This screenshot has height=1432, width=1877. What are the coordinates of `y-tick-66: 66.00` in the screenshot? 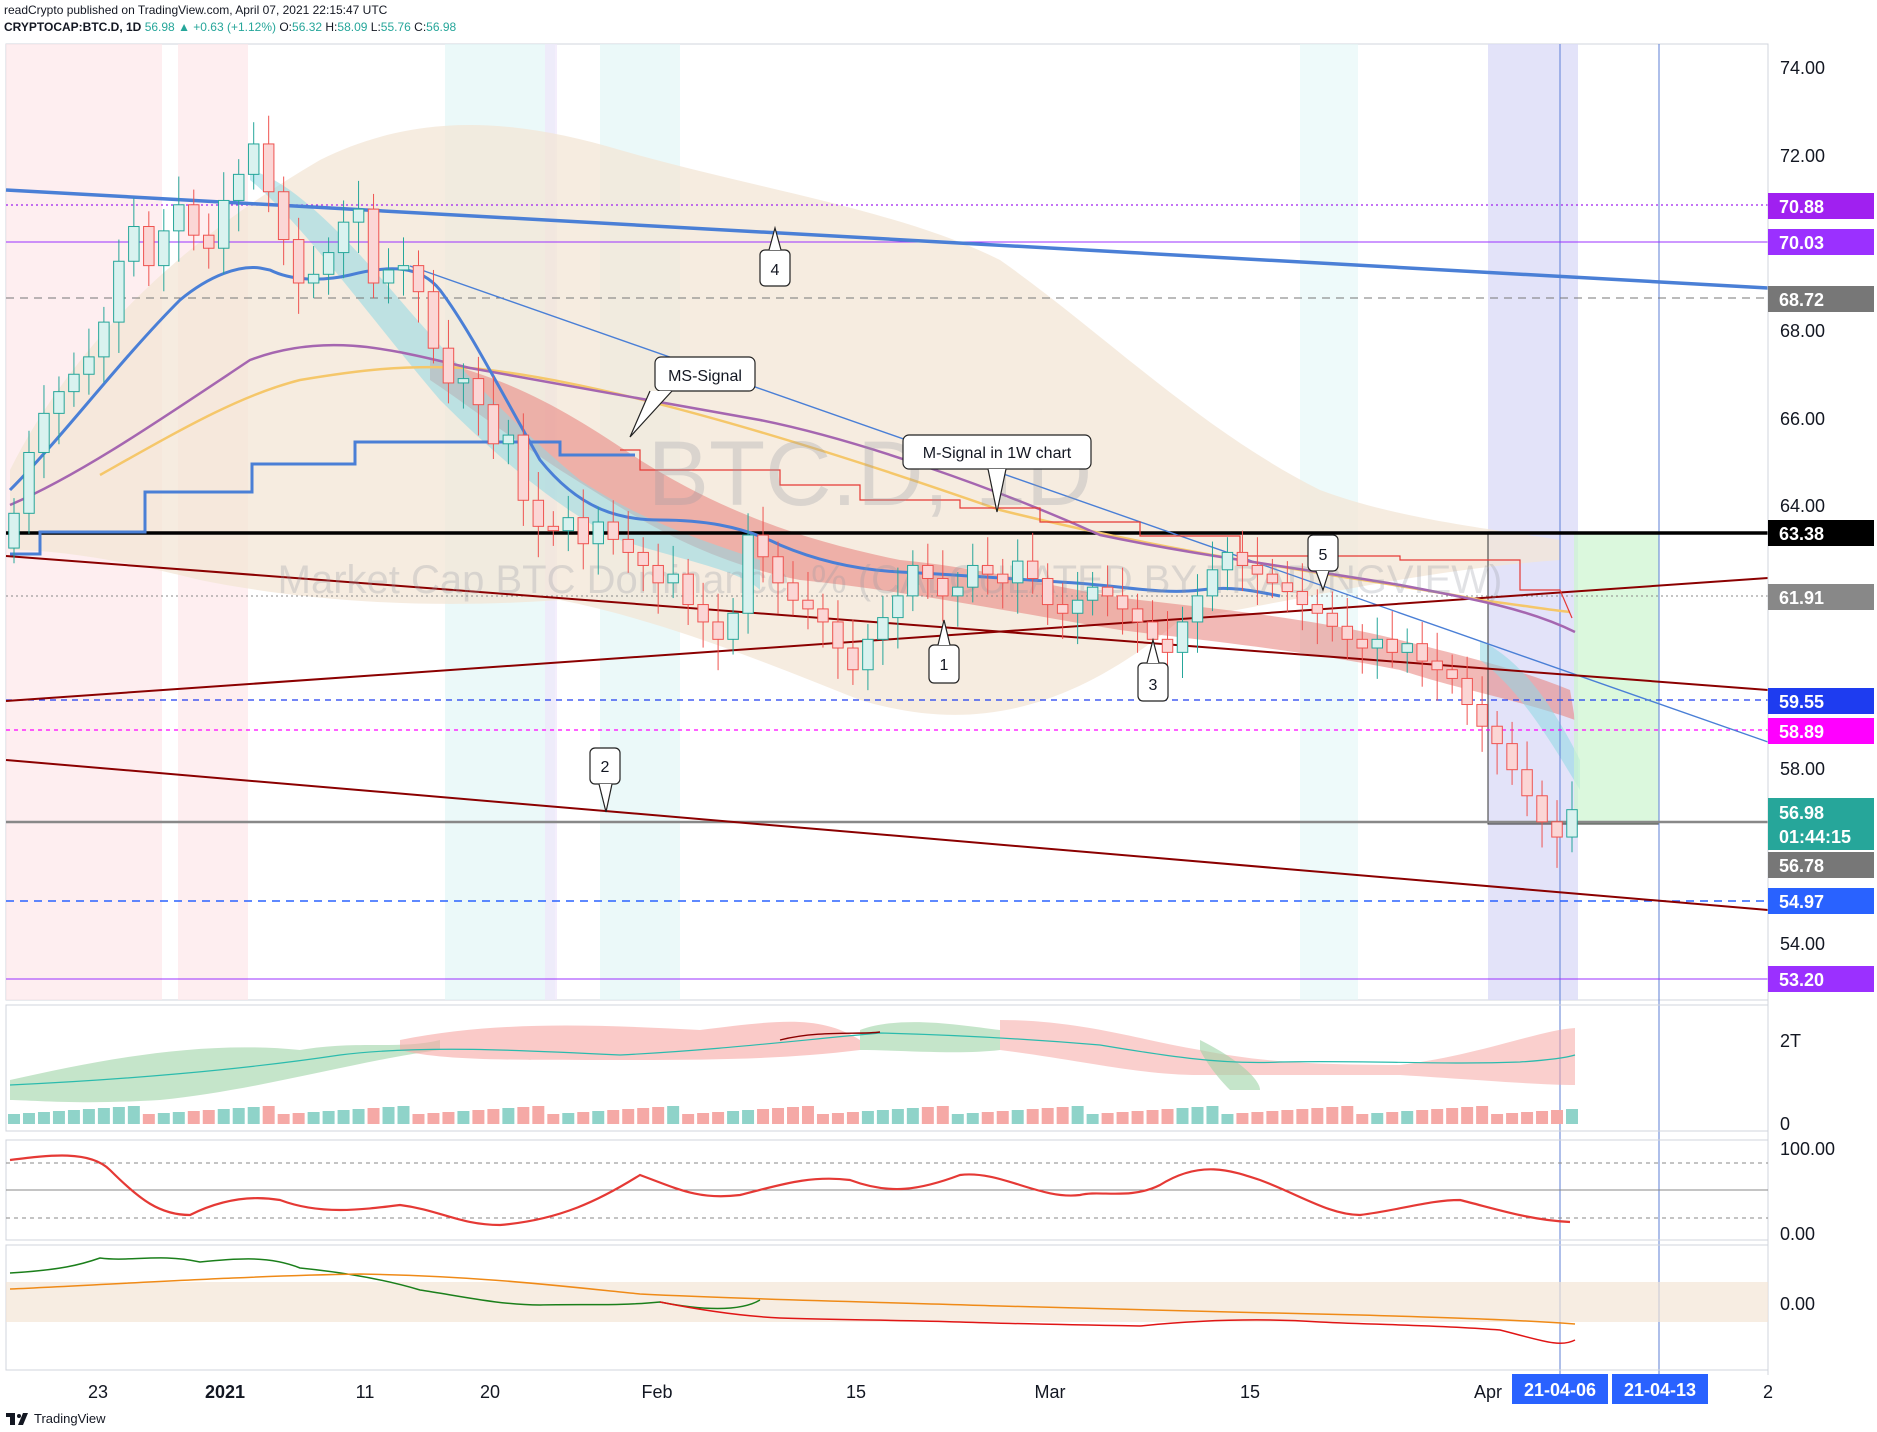 It's located at (1802, 419).